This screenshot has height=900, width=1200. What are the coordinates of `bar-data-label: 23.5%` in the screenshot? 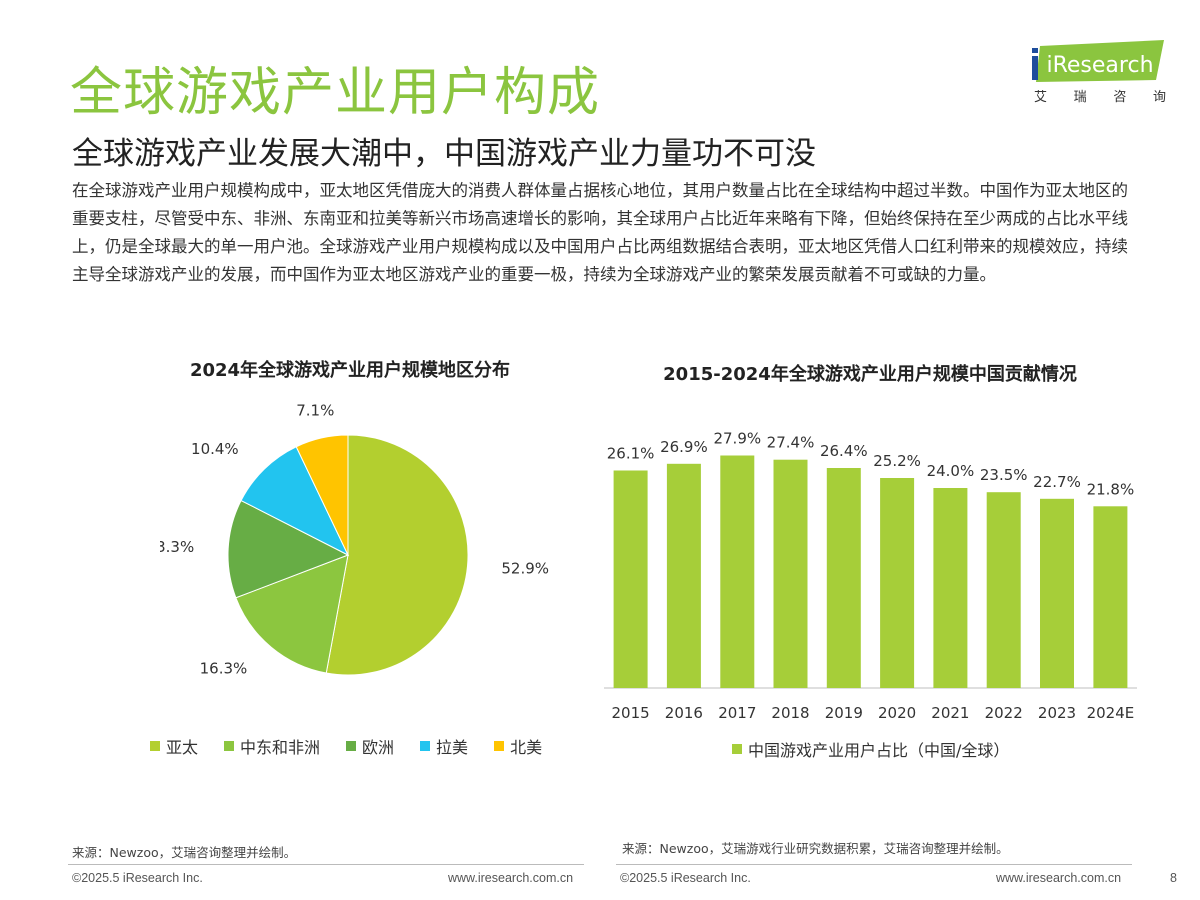 It's located at (1004, 475).